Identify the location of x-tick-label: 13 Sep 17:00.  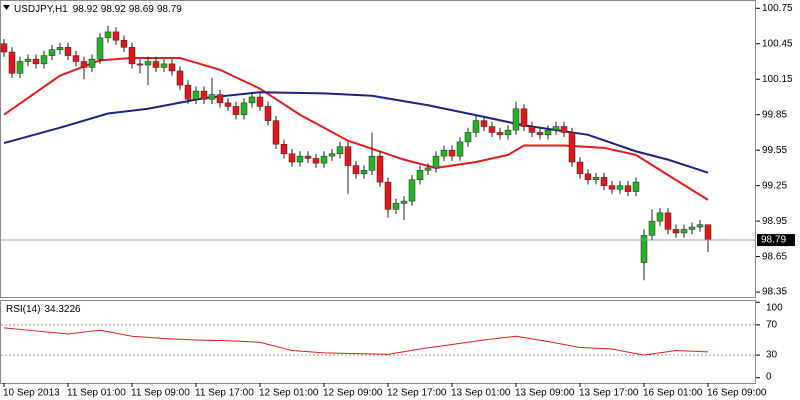
(609, 393).